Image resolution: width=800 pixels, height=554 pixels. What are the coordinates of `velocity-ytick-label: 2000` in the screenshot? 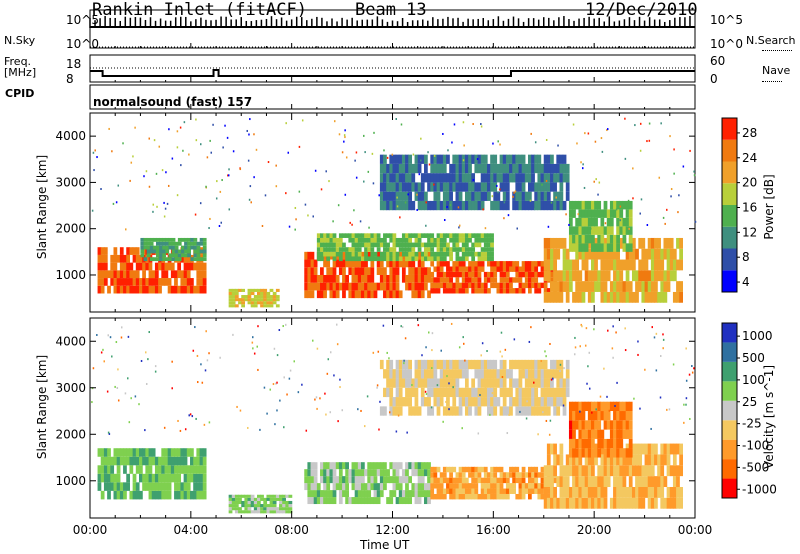 It's located at (70, 434).